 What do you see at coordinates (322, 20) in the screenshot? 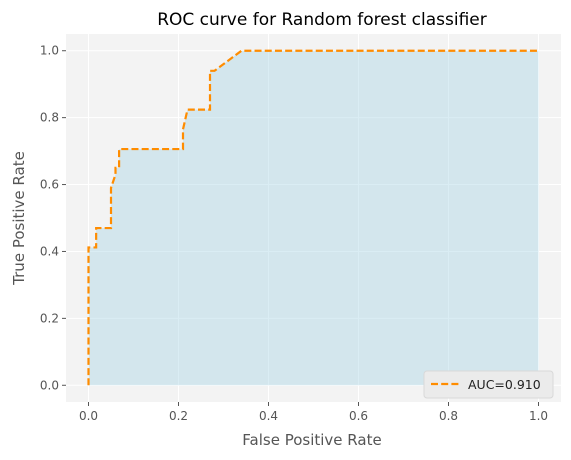
I see `chart-title: ROC curve for Random forest classifier` at bounding box center [322, 20].